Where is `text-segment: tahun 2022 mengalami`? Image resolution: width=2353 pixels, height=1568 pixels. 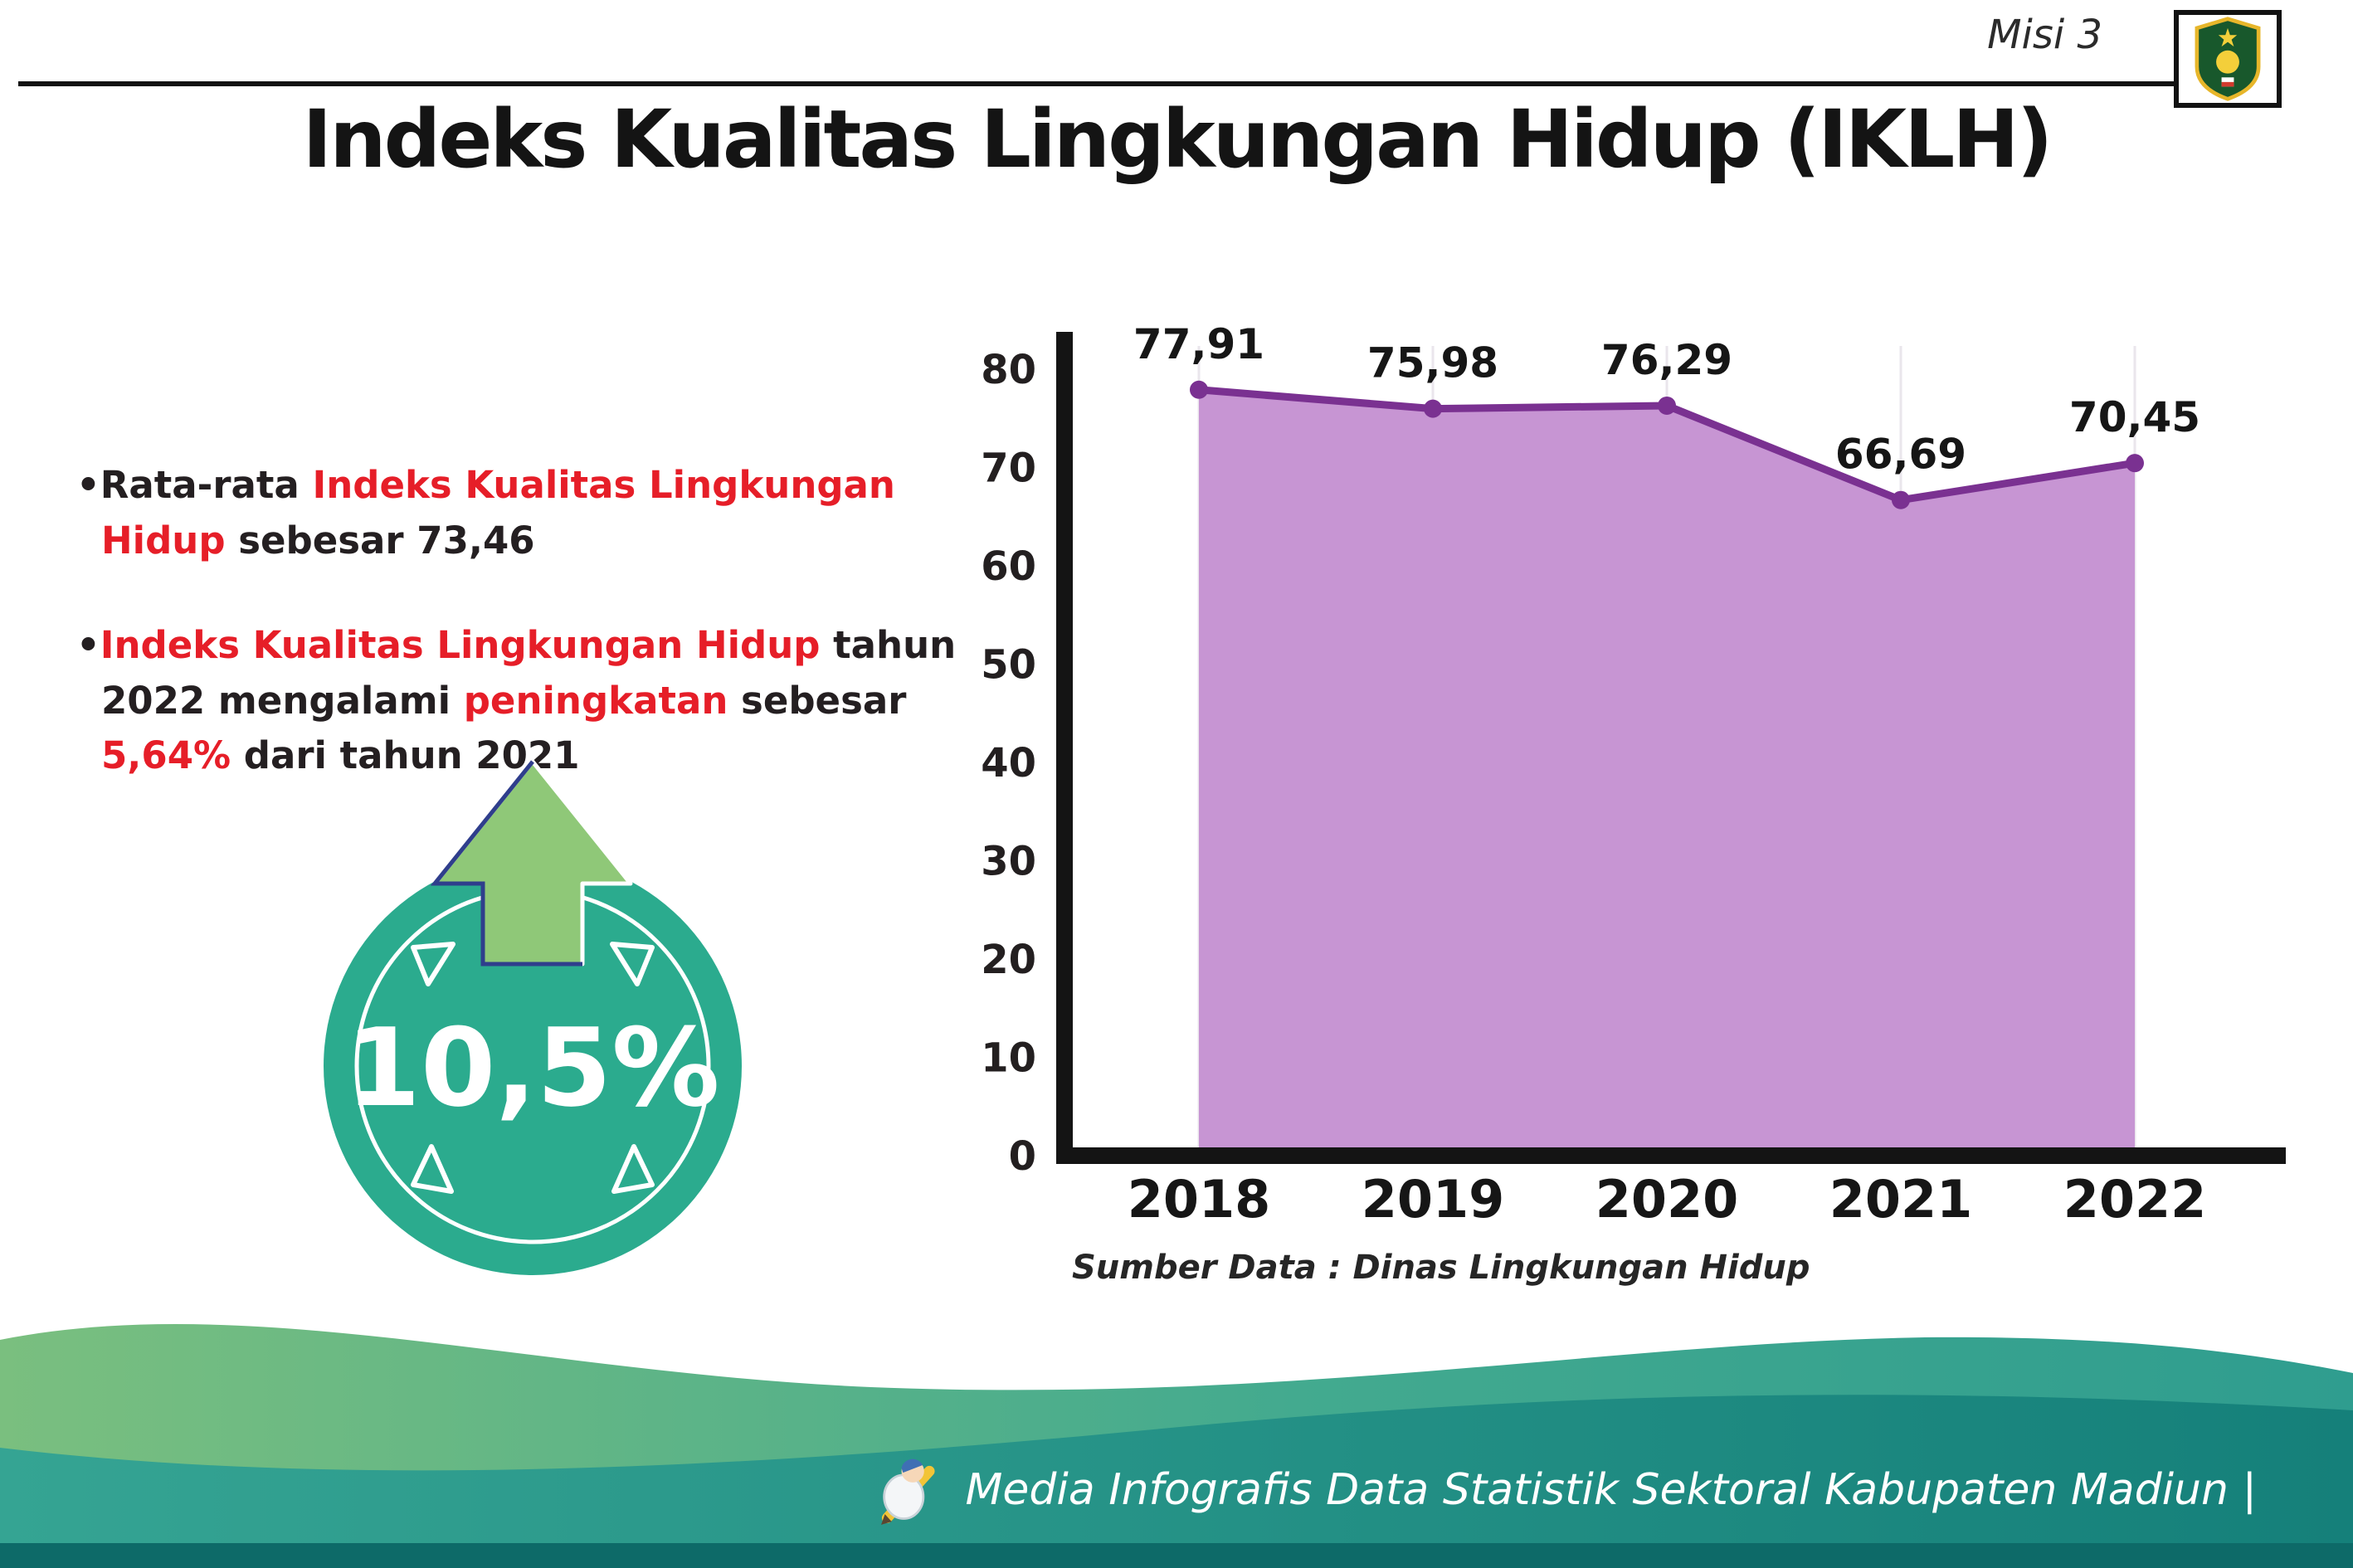 text-segment: tahun 2022 mengalami is located at coordinates (529, 673).